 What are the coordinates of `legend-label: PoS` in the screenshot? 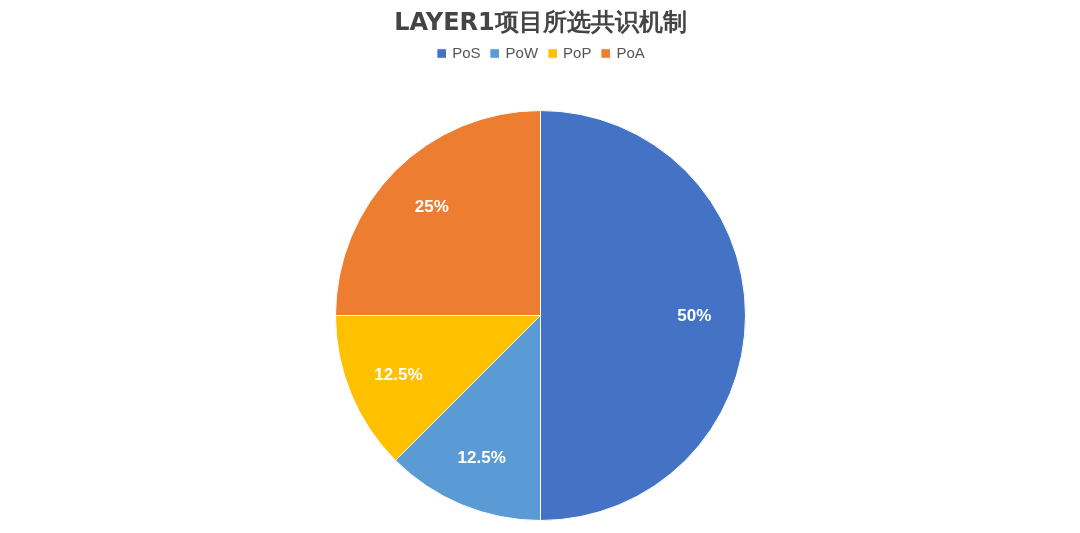 It's located at (466, 52).